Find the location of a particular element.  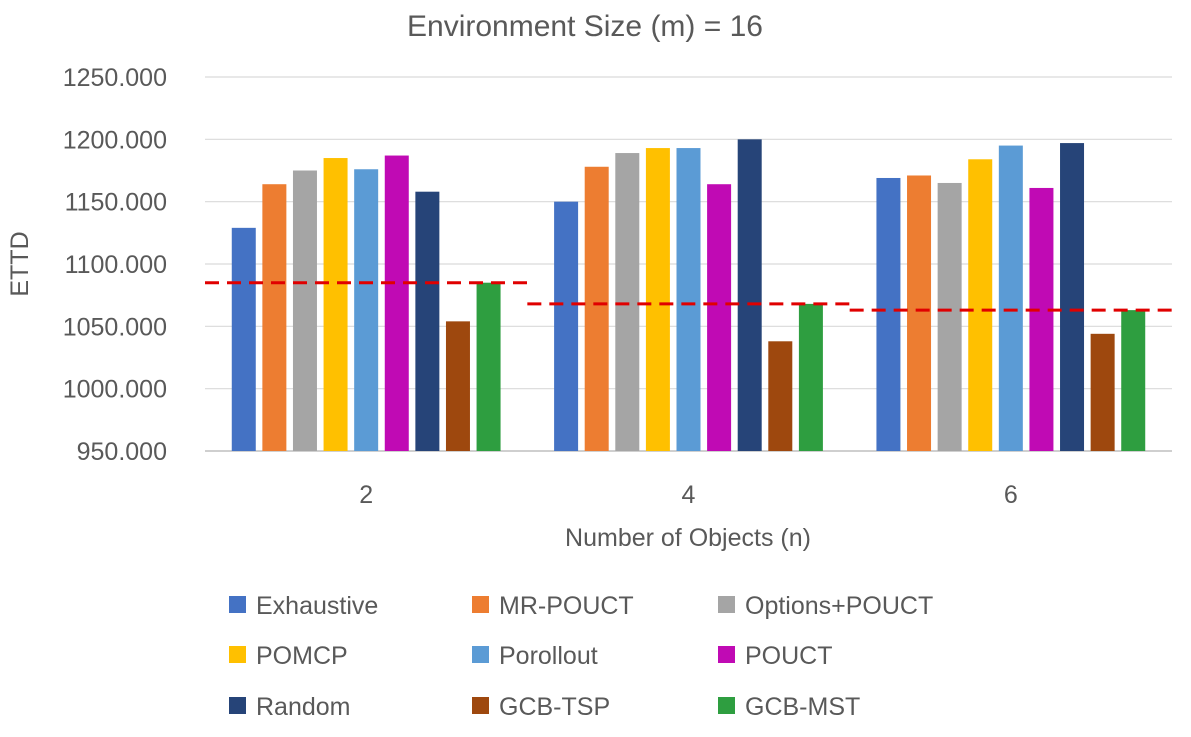

bar-gcb-tsp-n4 is located at coordinates (780, 396).